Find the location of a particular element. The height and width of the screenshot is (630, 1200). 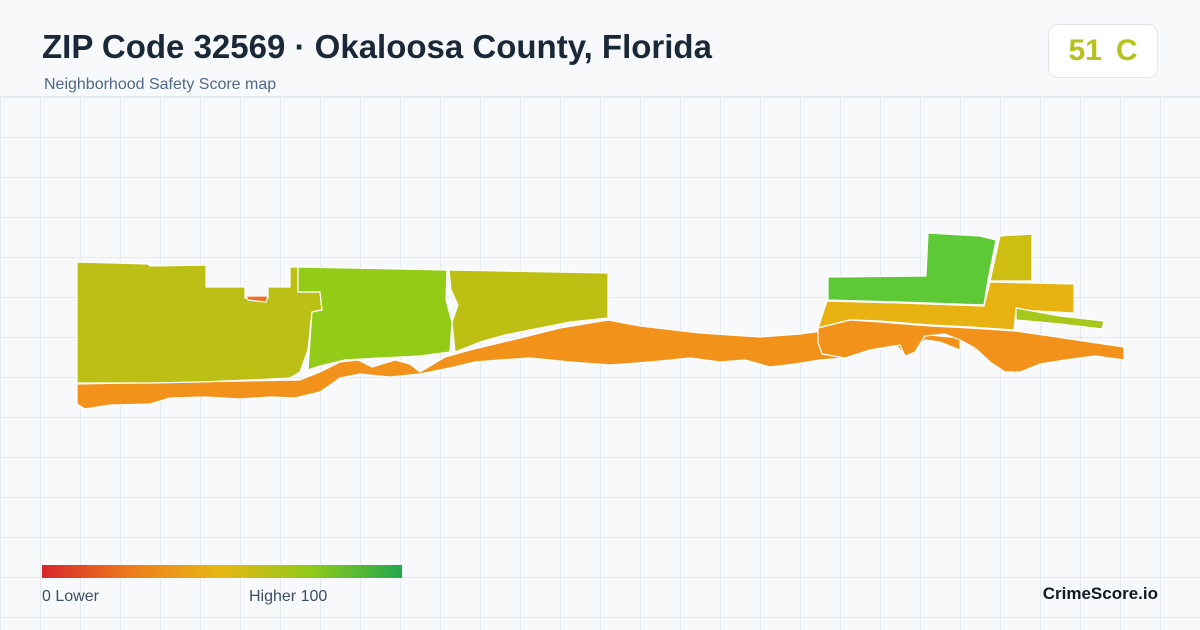

map-region-east-thin-strip is located at coordinates (1060, 318).